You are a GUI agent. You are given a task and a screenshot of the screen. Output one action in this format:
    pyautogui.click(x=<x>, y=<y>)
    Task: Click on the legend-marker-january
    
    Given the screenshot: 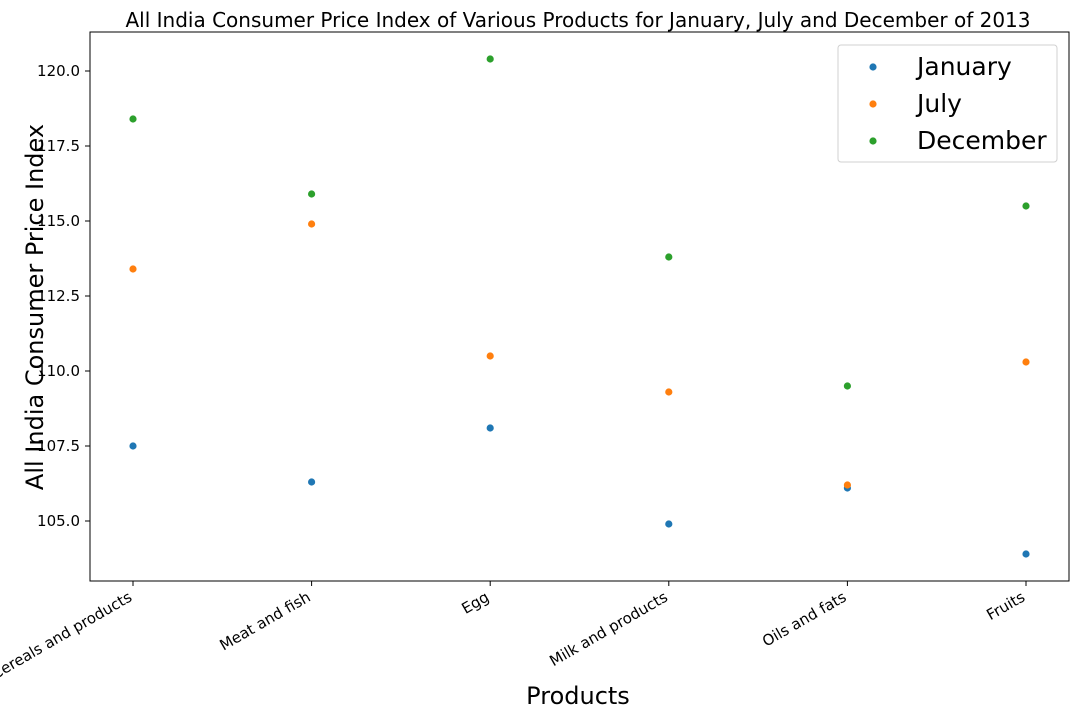 What is the action you would take?
    pyautogui.click(x=873, y=67)
    